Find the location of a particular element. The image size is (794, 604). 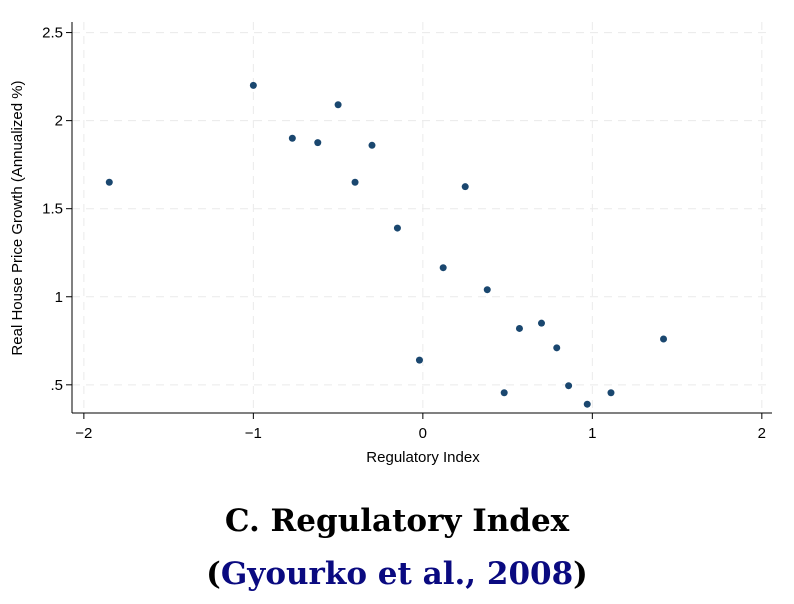

y-tick-label: 1 is located at coordinates (59, 297).